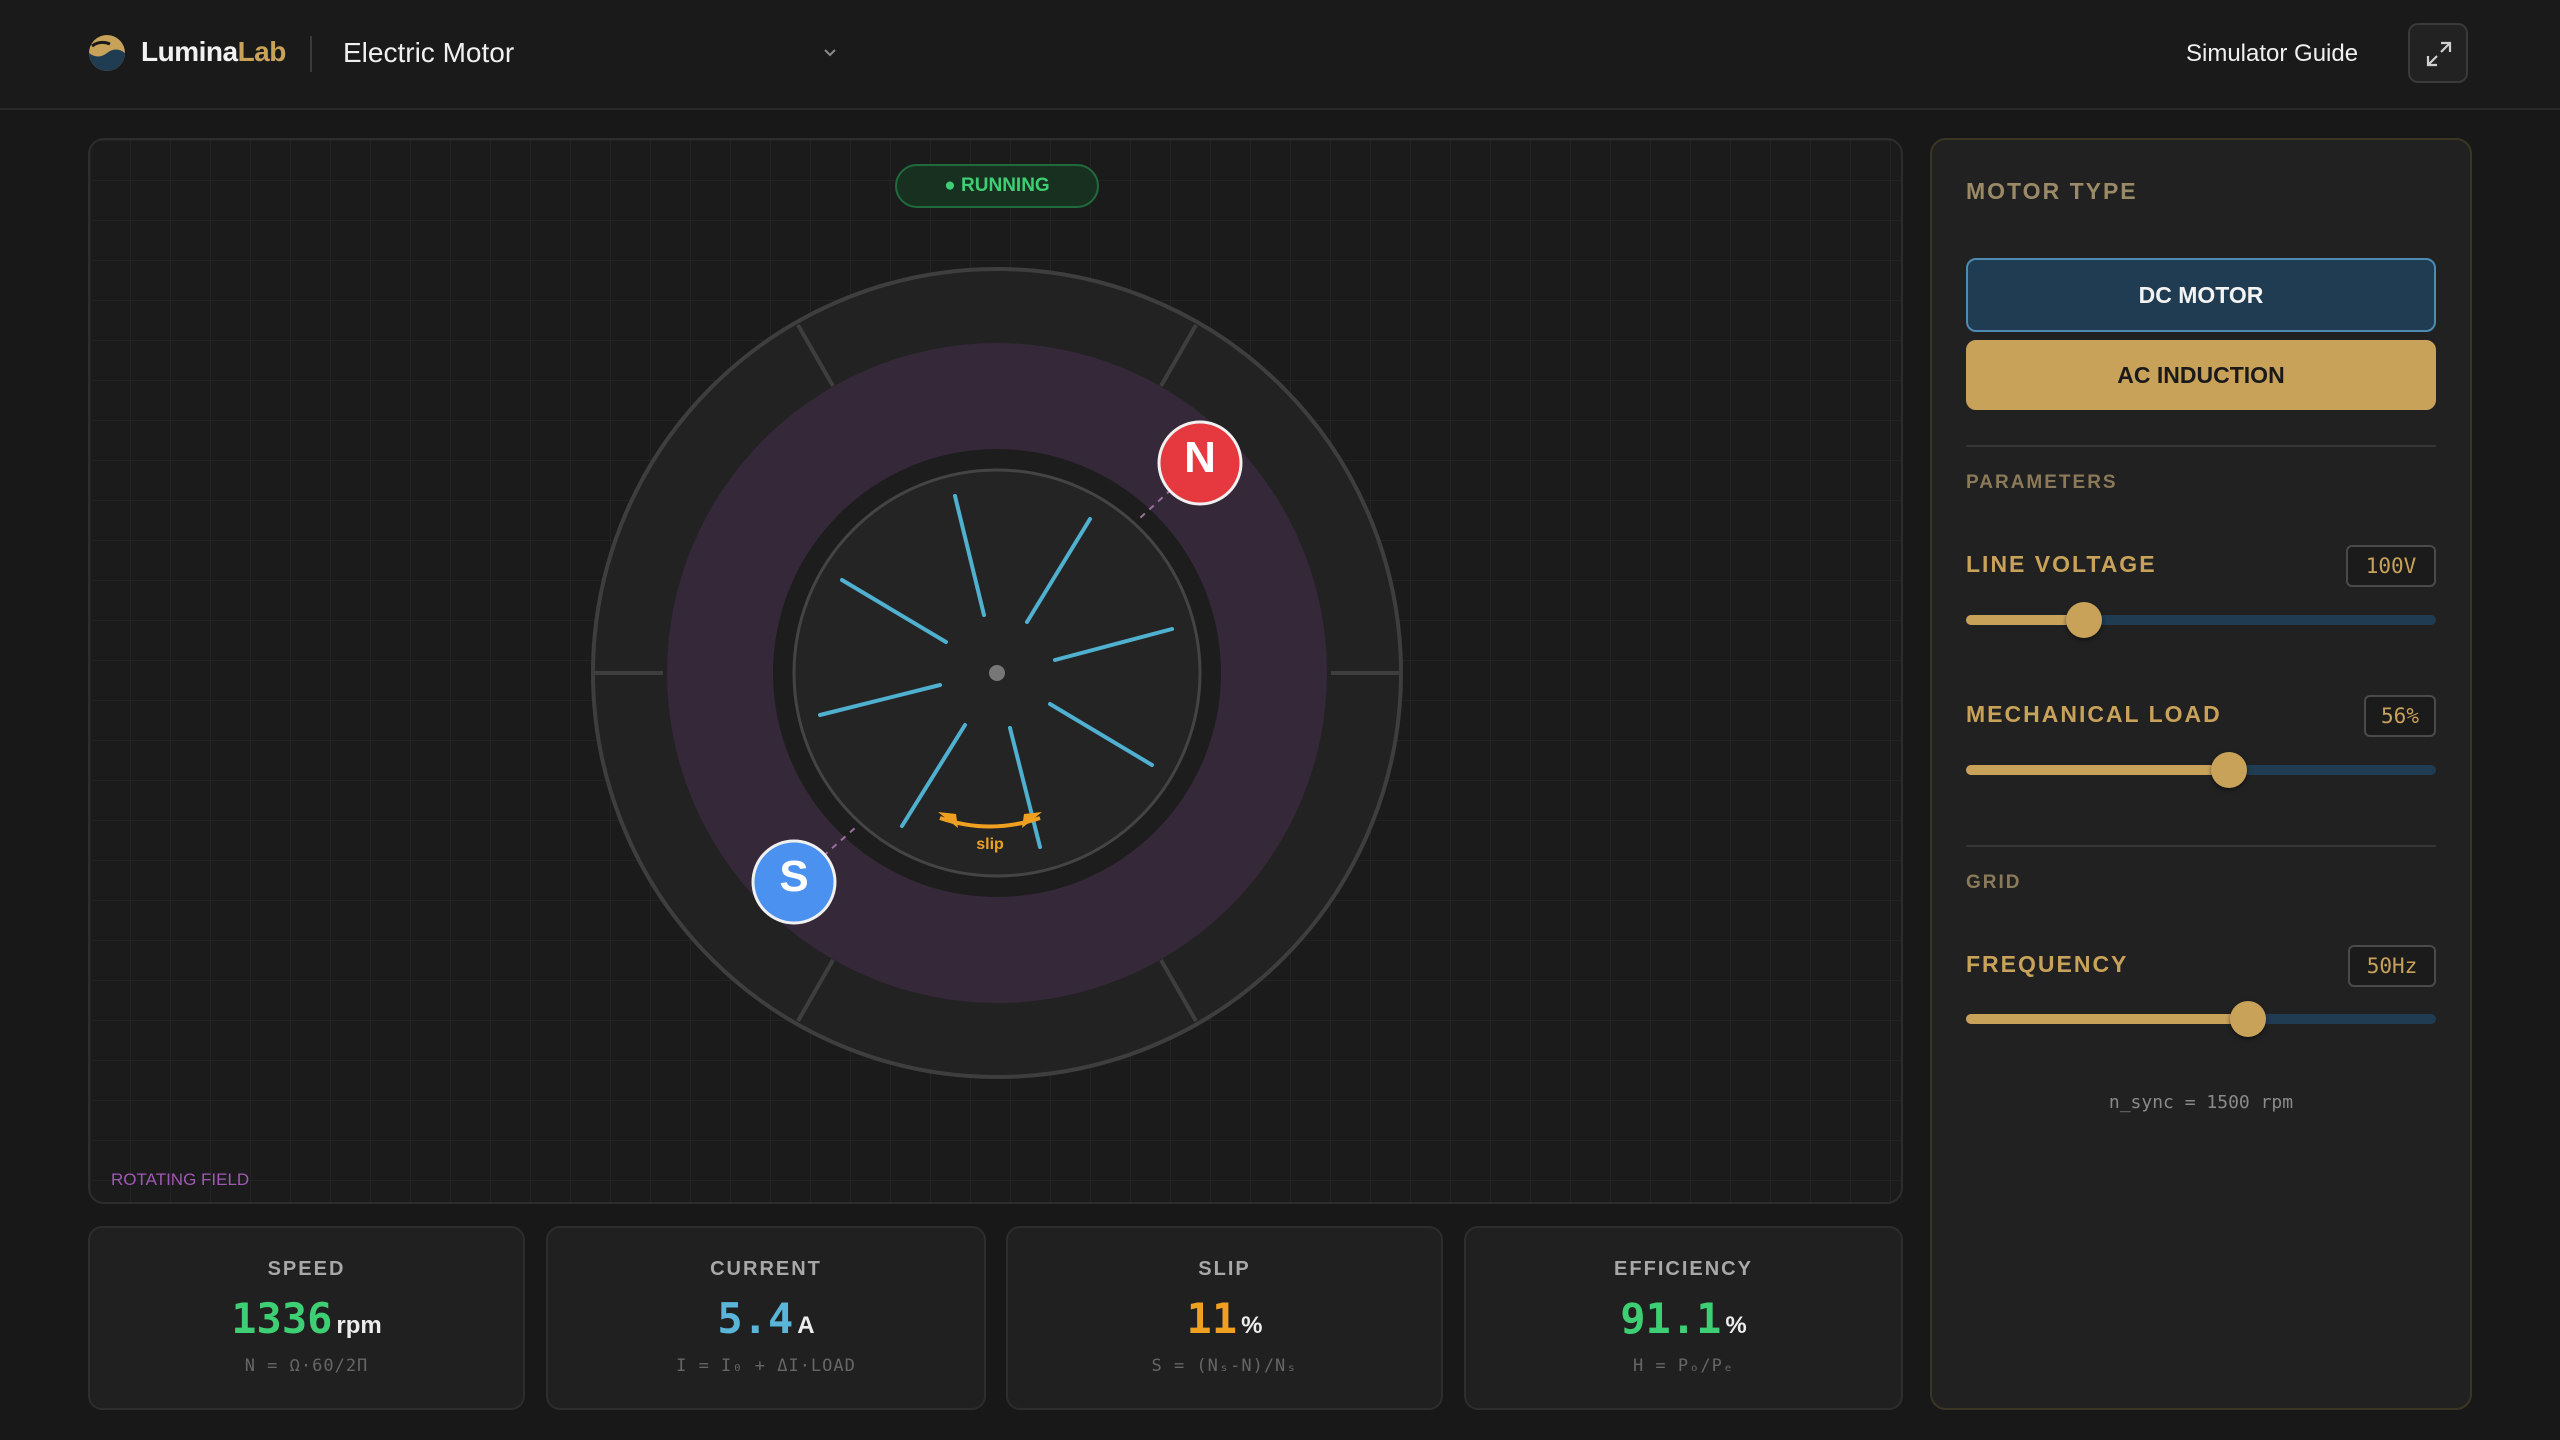 This screenshot has width=2560, height=1440. What do you see at coordinates (2391, 566) in the screenshot?
I see `line-voltage-value: 100V` at bounding box center [2391, 566].